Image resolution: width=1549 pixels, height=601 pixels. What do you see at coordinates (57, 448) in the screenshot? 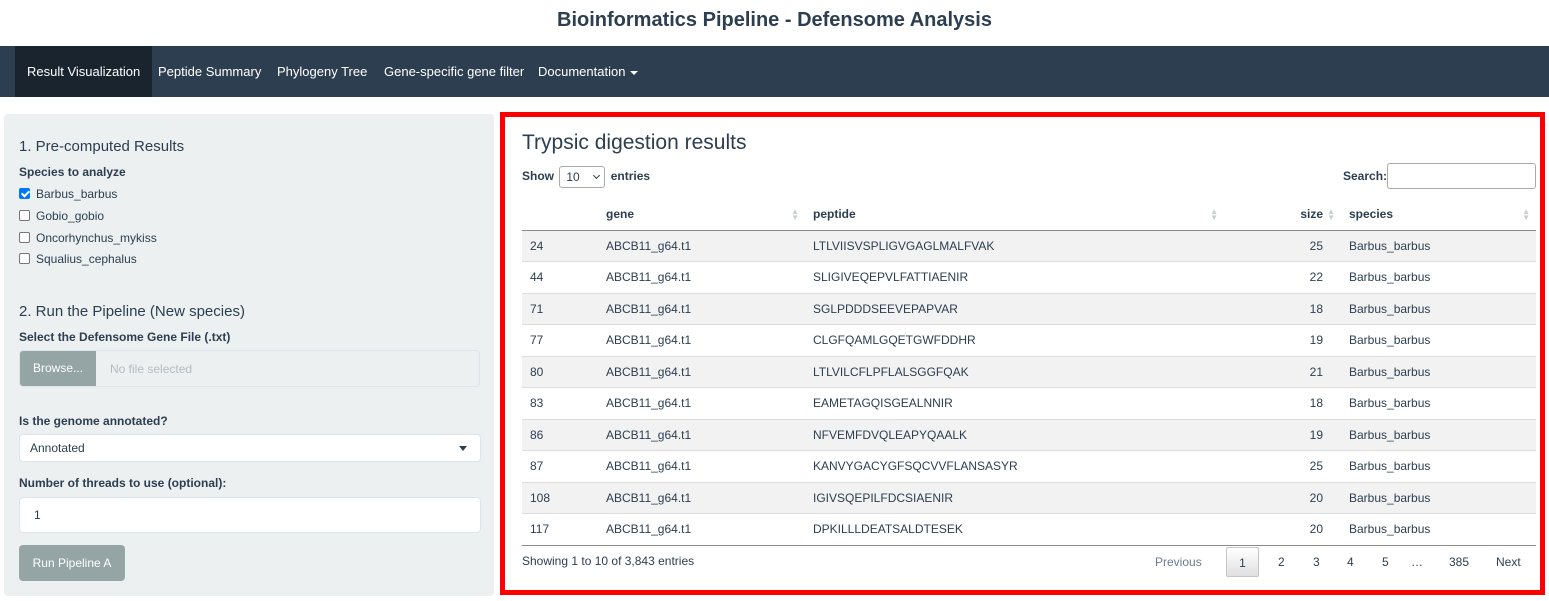
I see `annotated-value: Annotated` at bounding box center [57, 448].